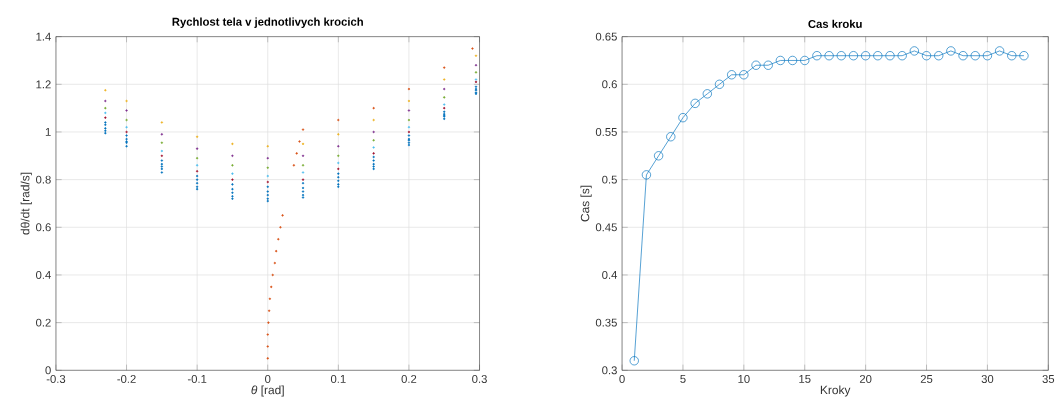 This screenshot has height=412, width=1059. What do you see at coordinates (744, 379) in the screenshot?
I see `x-tick-label: 10` at bounding box center [744, 379].